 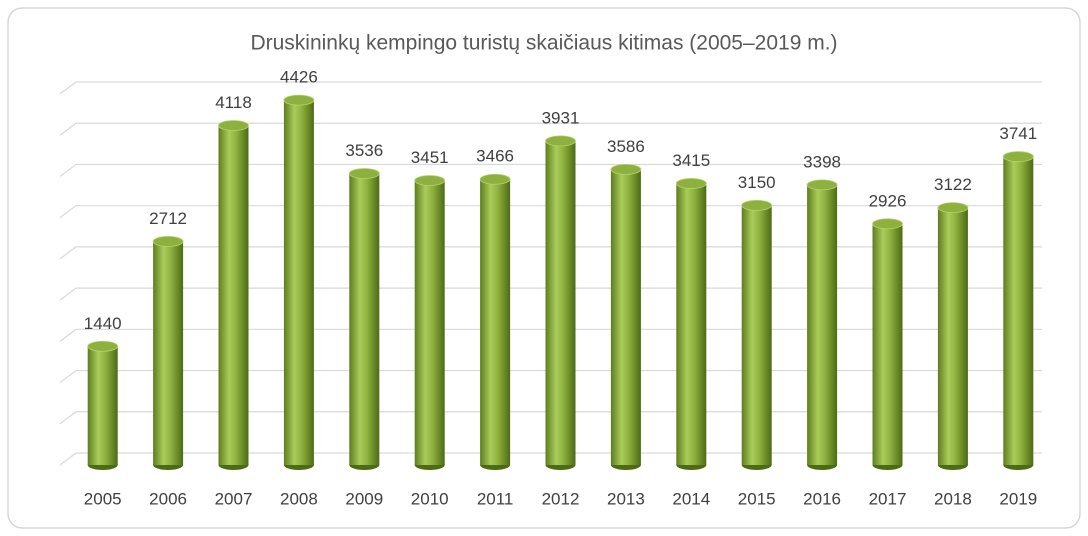 What do you see at coordinates (234, 498) in the screenshot?
I see `x-tick-label: 2007` at bounding box center [234, 498].